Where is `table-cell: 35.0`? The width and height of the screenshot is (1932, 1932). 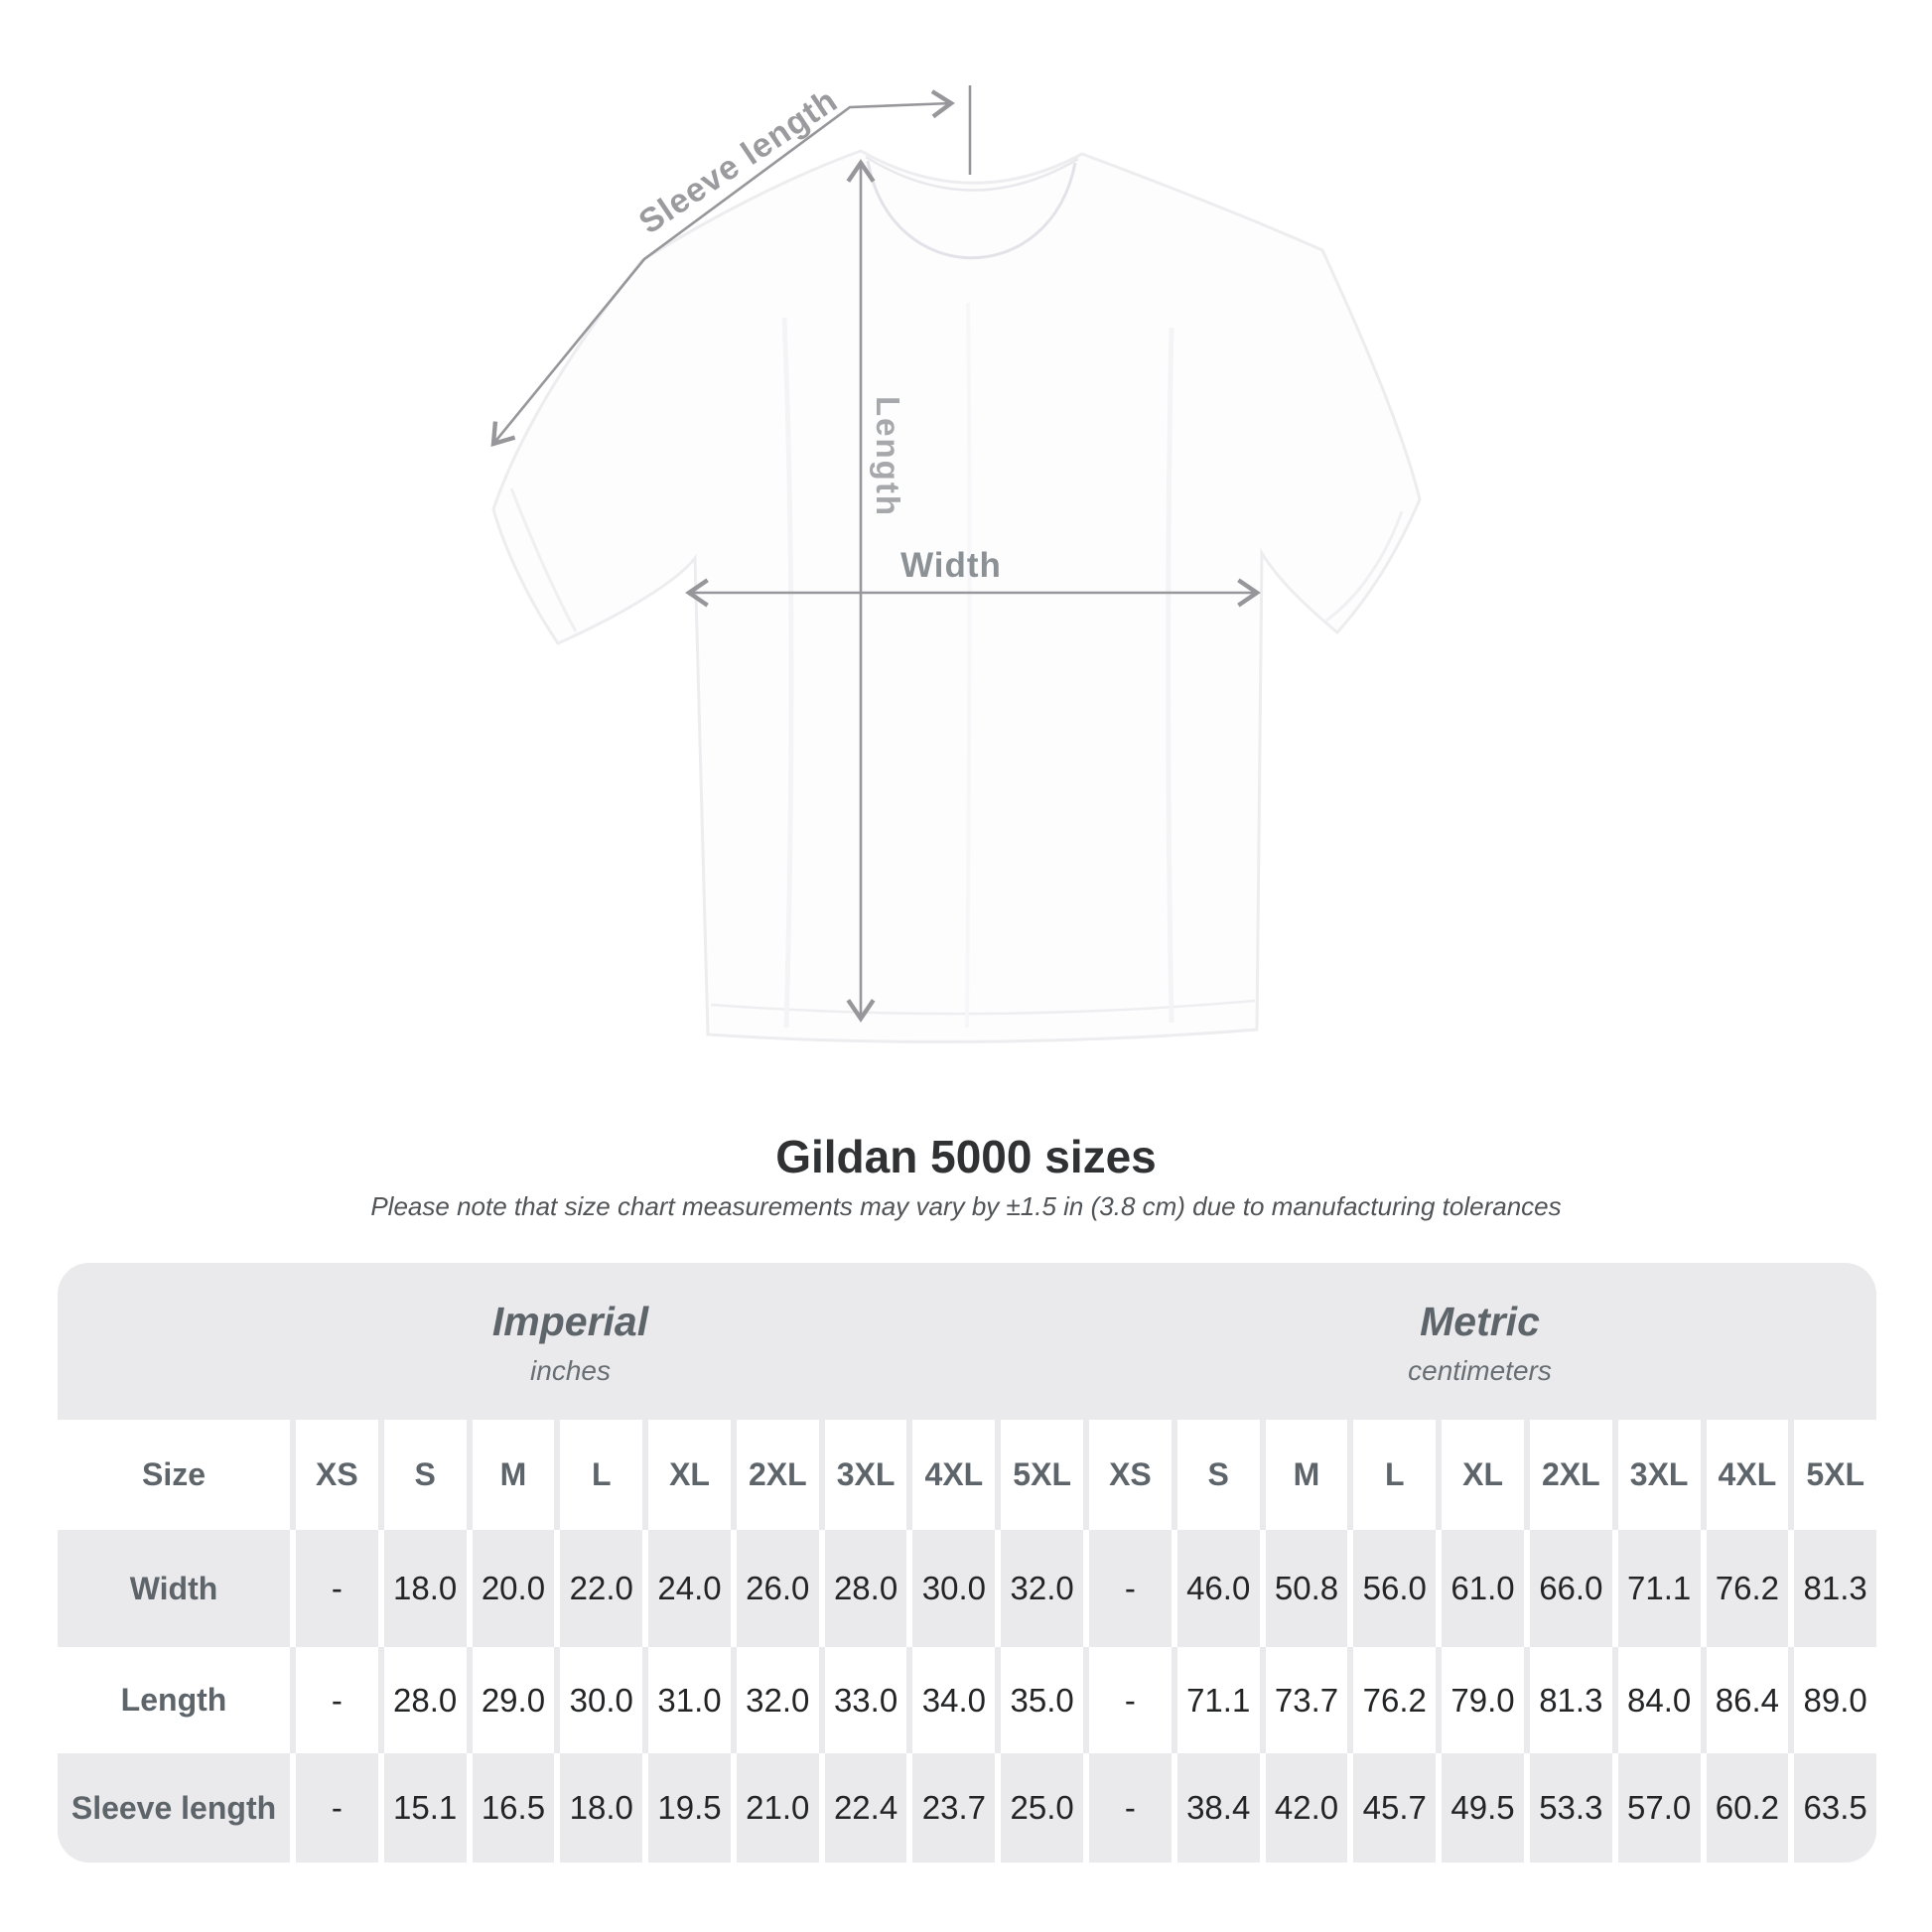 table-cell: 35.0 is located at coordinates (1042, 1700).